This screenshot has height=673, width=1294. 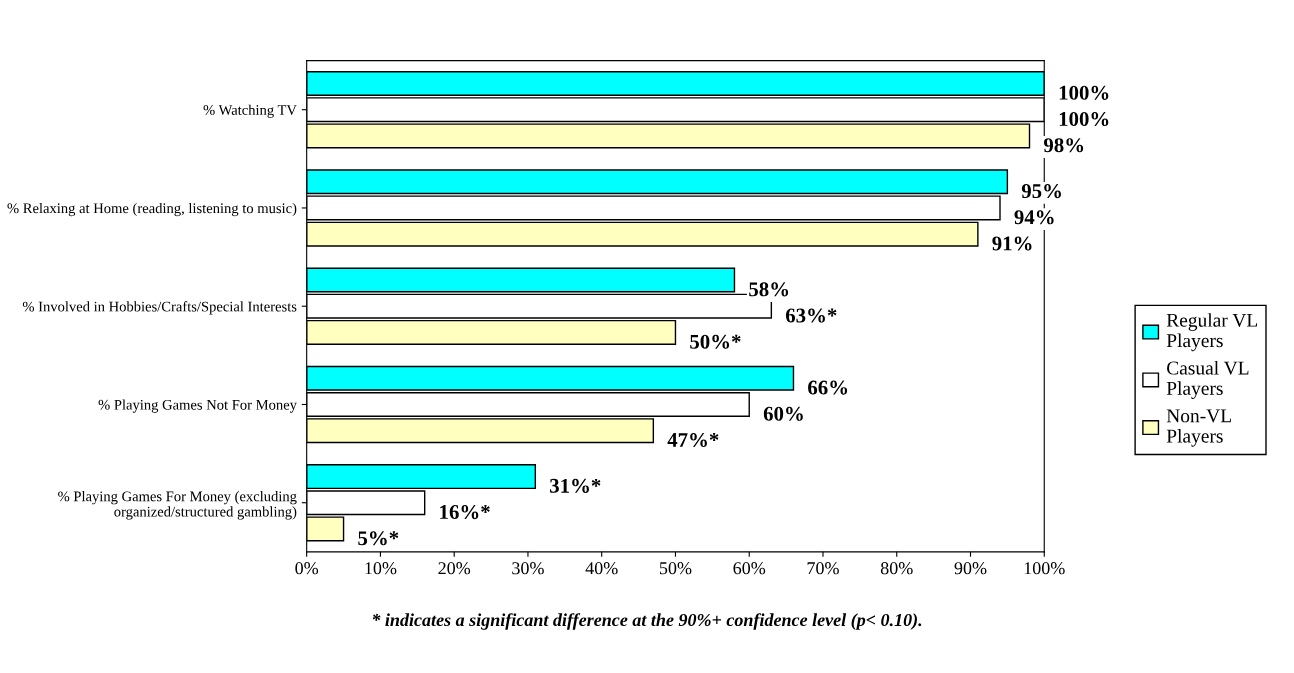 What do you see at coordinates (1063, 145) in the screenshot?
I see `data-label: 98%` at bounding box center [1063, 145].